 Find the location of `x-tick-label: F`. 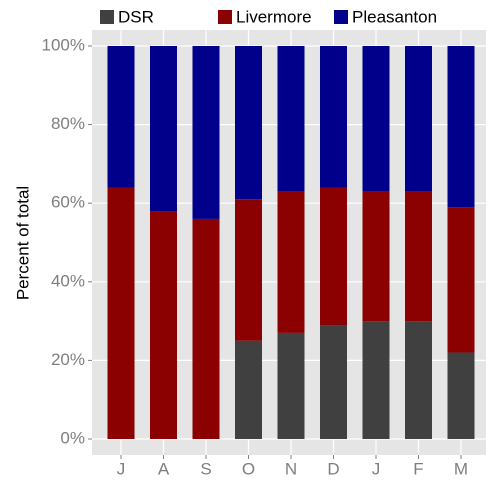

x-tick-label: F is located at coordinates (418, 468).